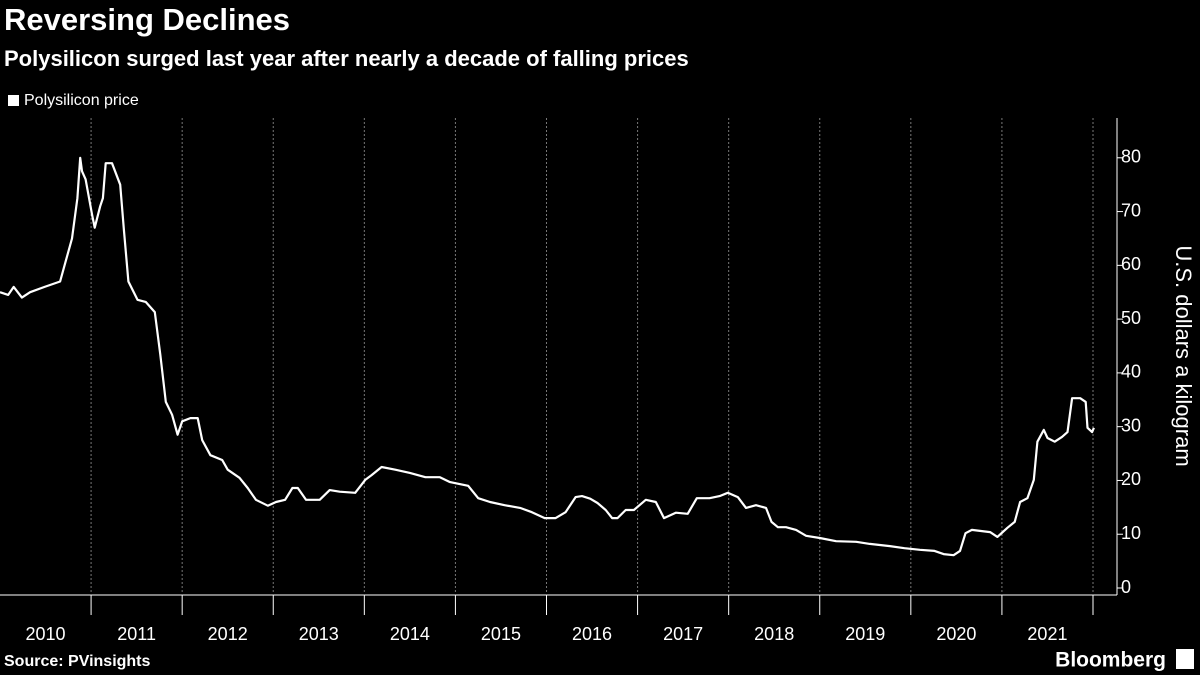  I want to click on y-tick-label: 20, so click(1131, 479).